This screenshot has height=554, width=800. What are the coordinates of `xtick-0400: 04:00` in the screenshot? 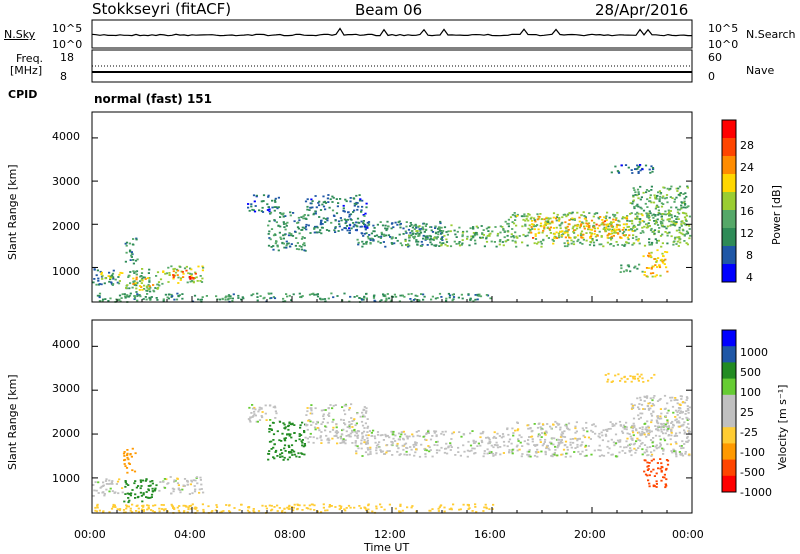 It's located at (190, 534).